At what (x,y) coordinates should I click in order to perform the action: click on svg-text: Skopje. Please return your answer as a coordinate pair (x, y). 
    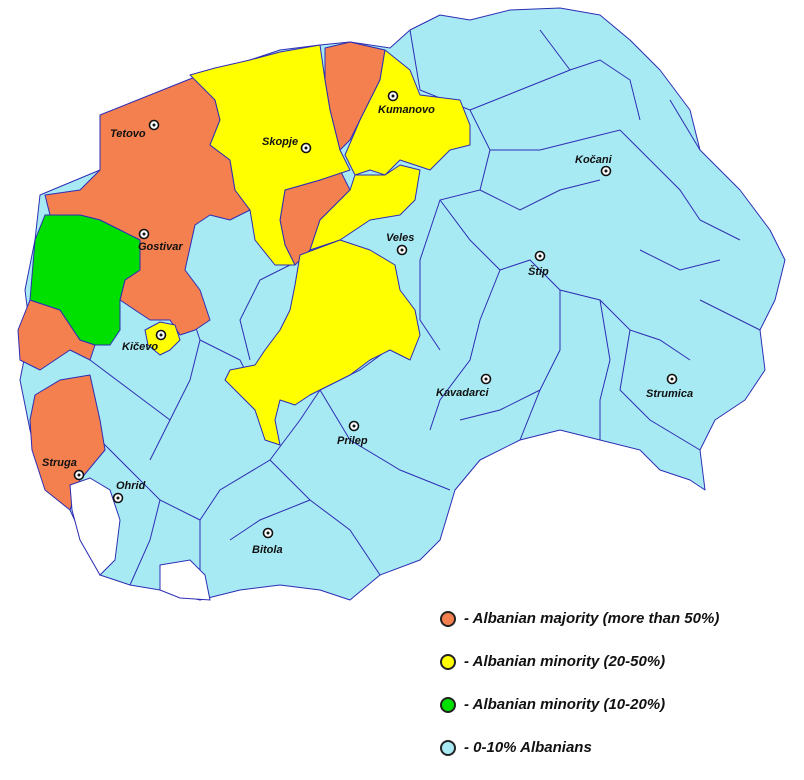
    Looking at the image, I should click on (280, 142).